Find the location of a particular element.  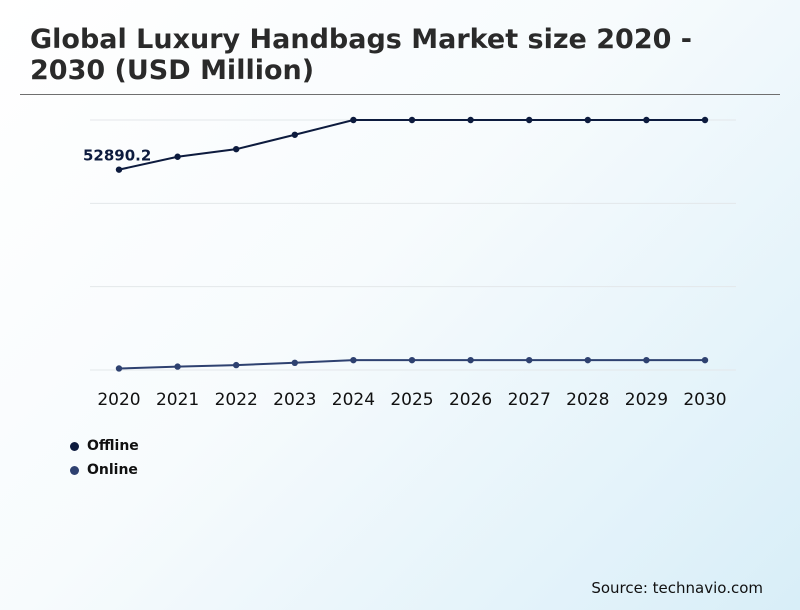

data-labels: 52890.2 is located at coordinates (117, 156).